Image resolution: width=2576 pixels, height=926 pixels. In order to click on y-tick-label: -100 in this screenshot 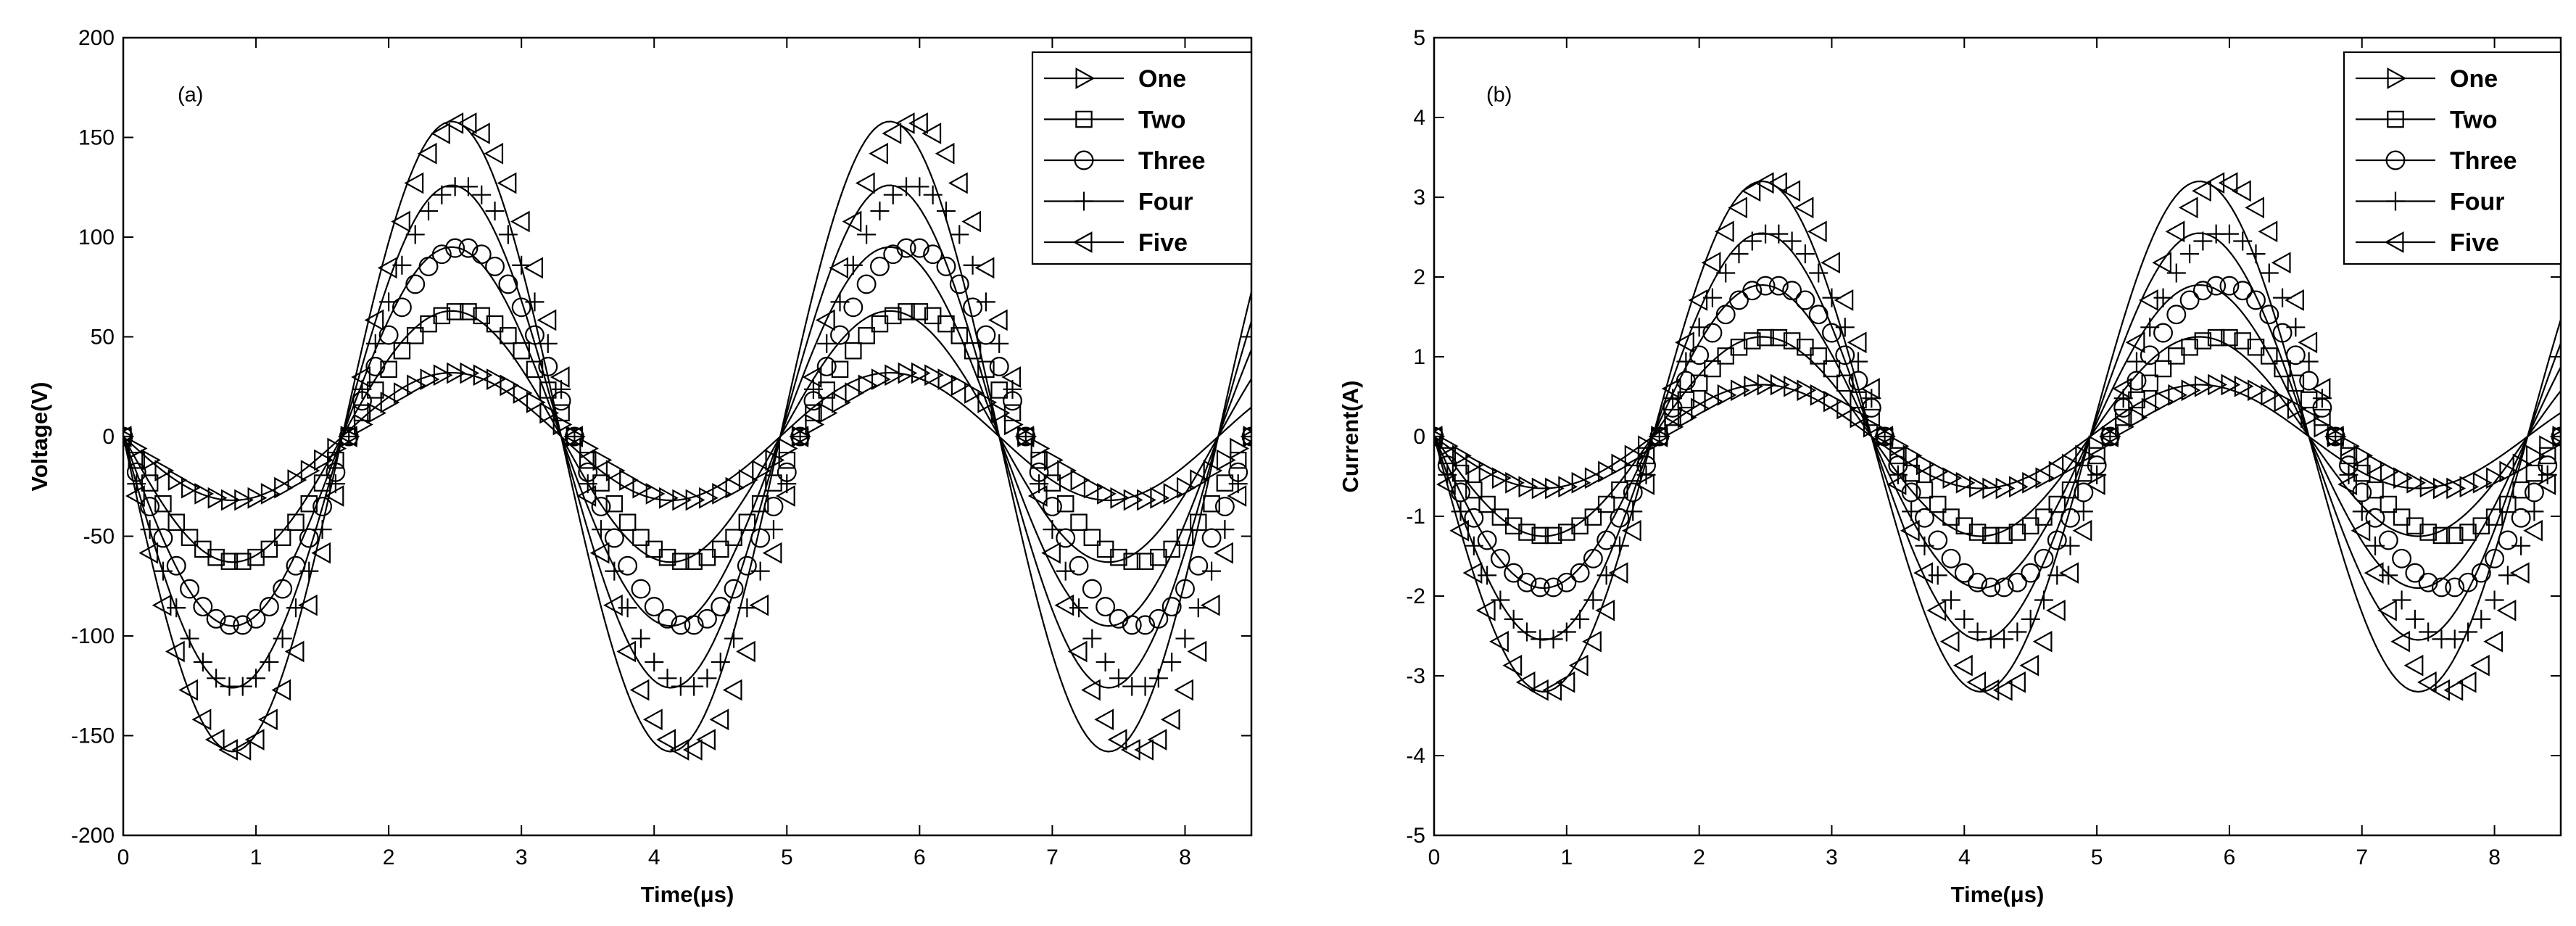, I will do `click(93, 636)`.